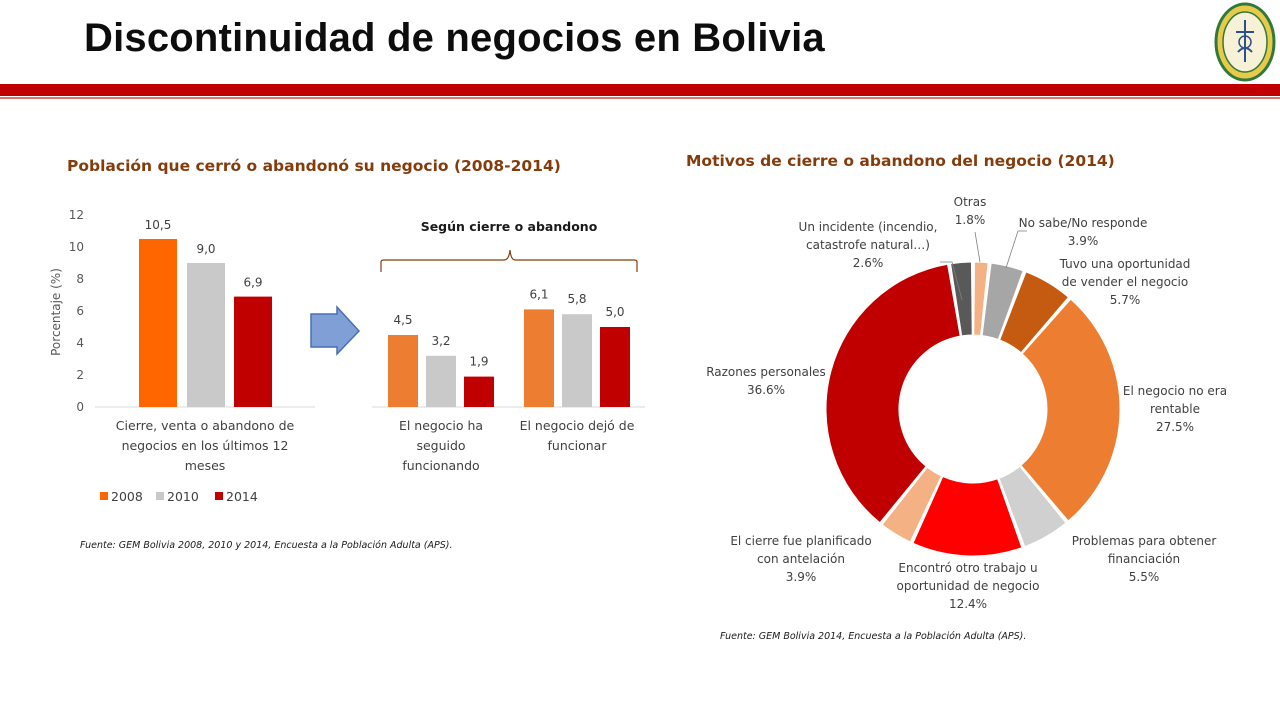 This screenshot has width=1280, height=720. What do you see at coordinates (104, 496) in the screenshot?
I see `legend-swatch-2008` at bounding box center [104, 496].